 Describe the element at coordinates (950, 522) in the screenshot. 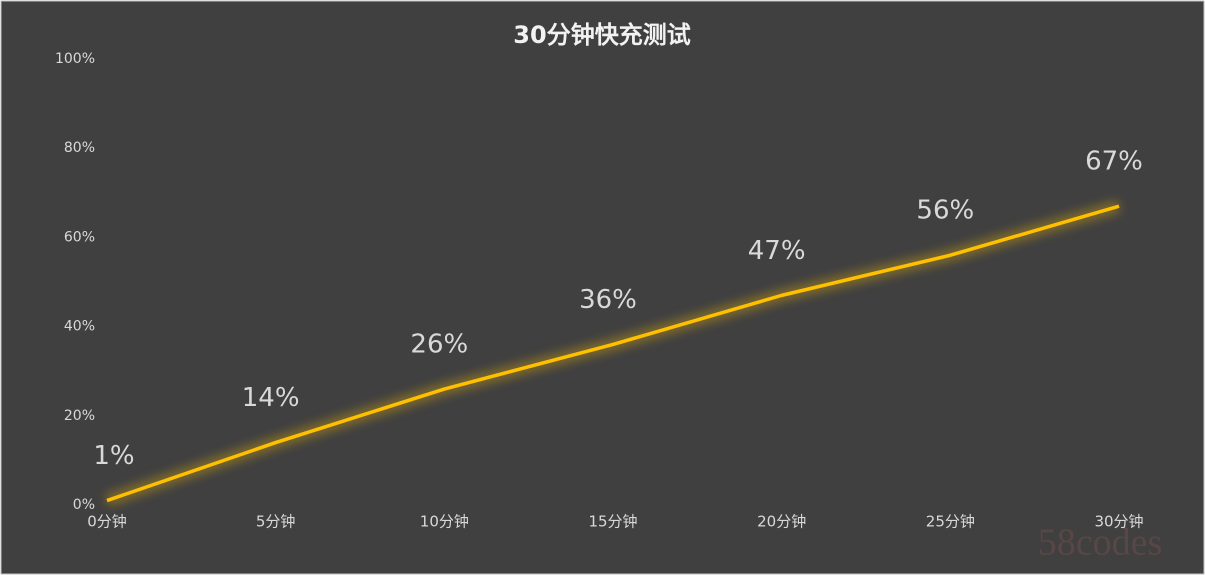

I see `x-tick-label: 25分钟` at that location.